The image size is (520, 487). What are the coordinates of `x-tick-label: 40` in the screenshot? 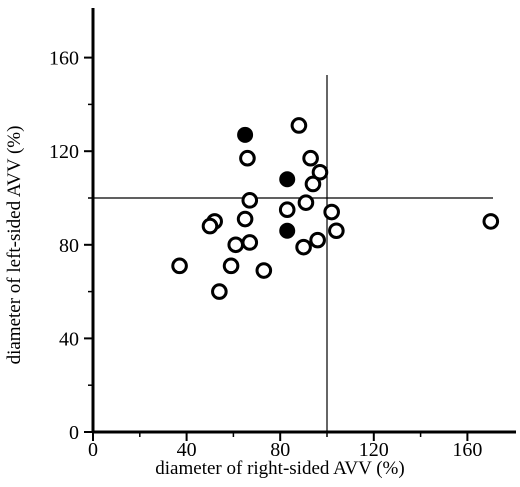 It's located at (187, 450).